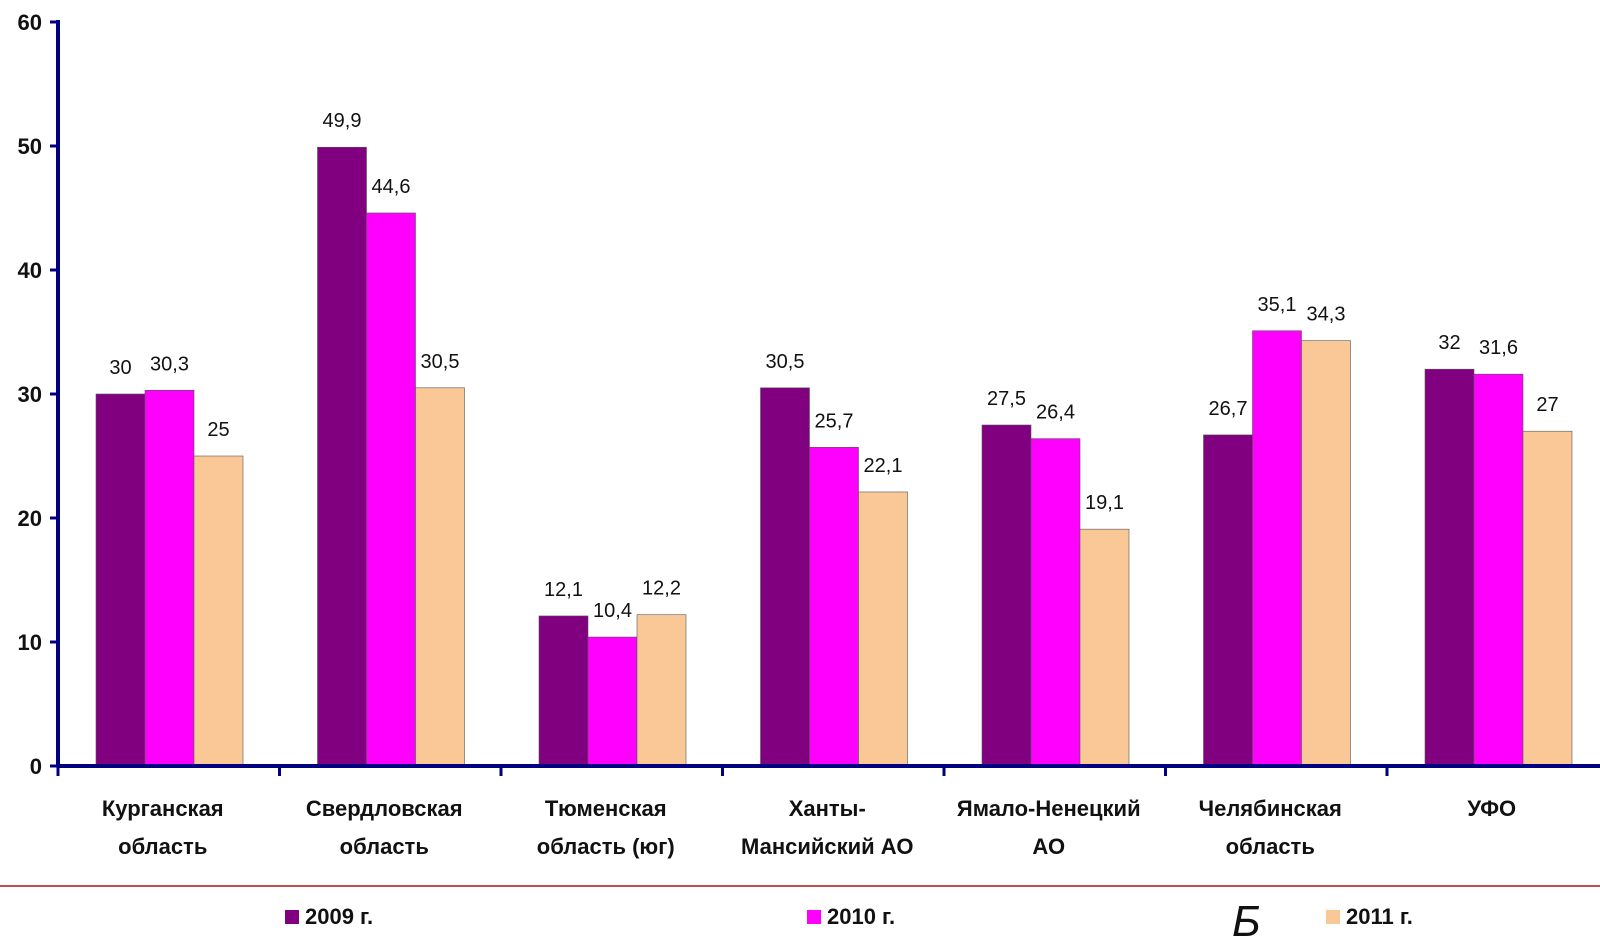 This screenshot has width=1600, height=946. Describe the element at coordinates (1498, 348) in the screenshot. I see `data-label-1-6: 31,6` at that location.